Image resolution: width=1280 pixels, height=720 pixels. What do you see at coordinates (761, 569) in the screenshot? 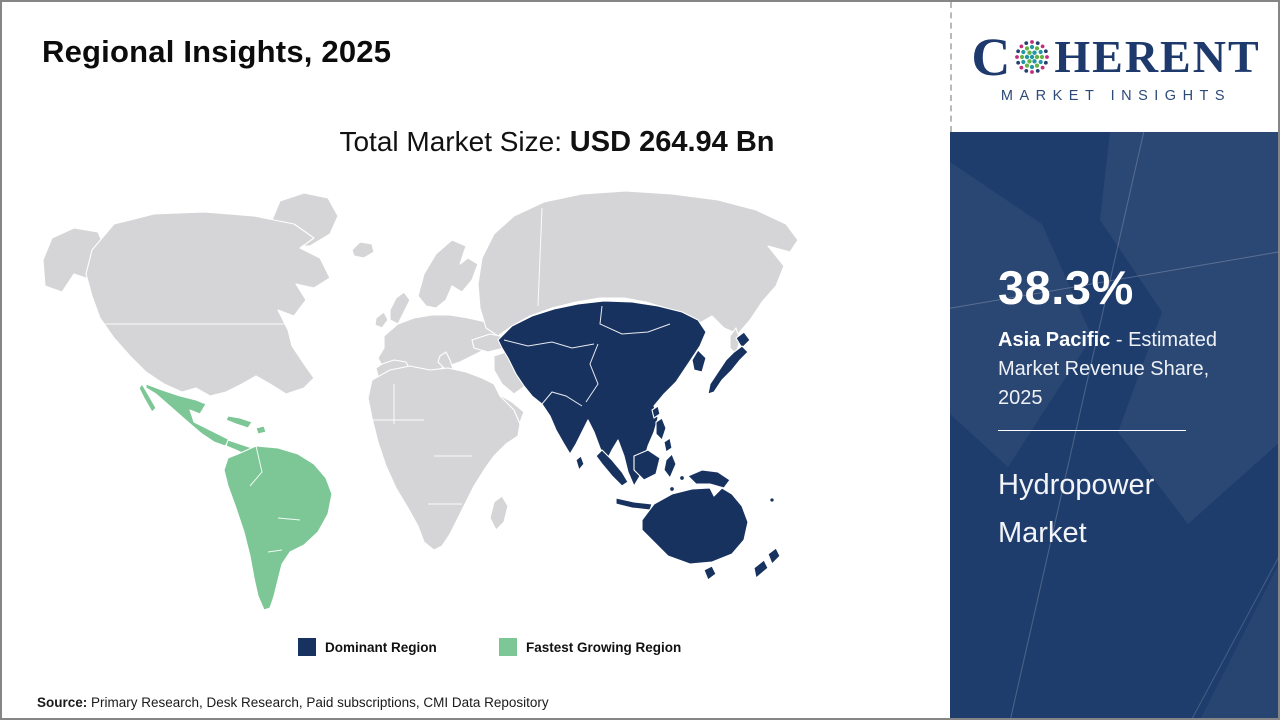
I see `map-nz-south` at bounding box center [761, 569].